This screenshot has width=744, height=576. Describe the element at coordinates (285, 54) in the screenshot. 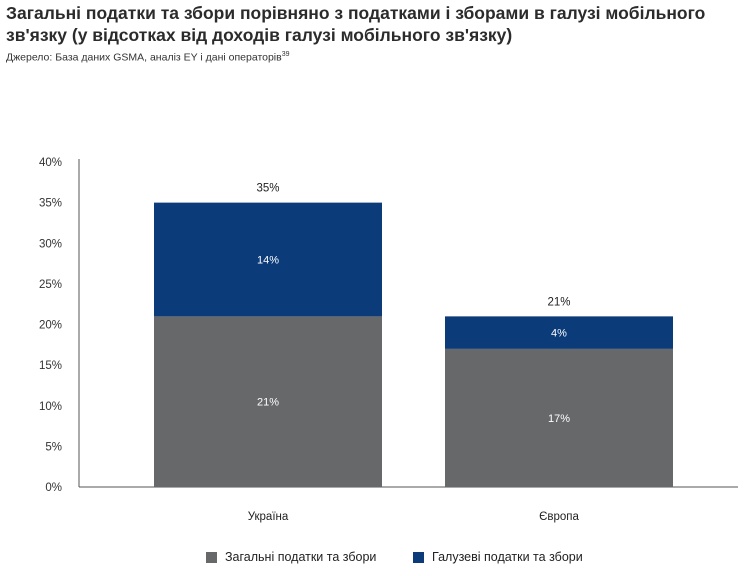

I see `source-footnote: 39` at that location.